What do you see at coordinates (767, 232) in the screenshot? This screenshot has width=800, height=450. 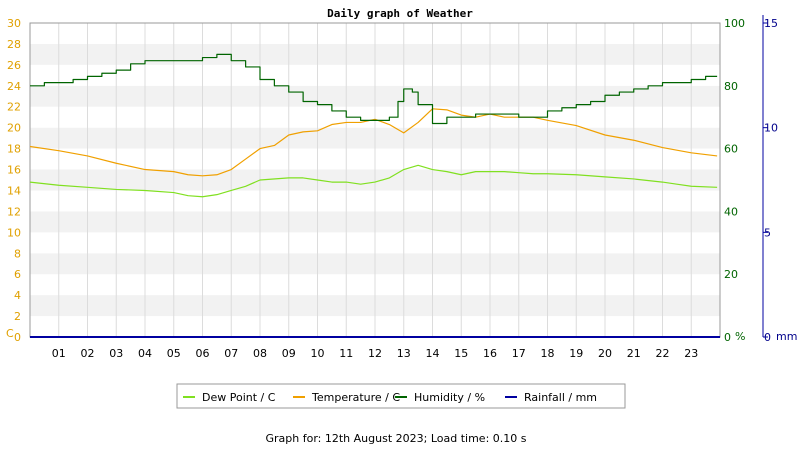 I see `rainfall-tick-label: 5` at bounding box center [767, 232].